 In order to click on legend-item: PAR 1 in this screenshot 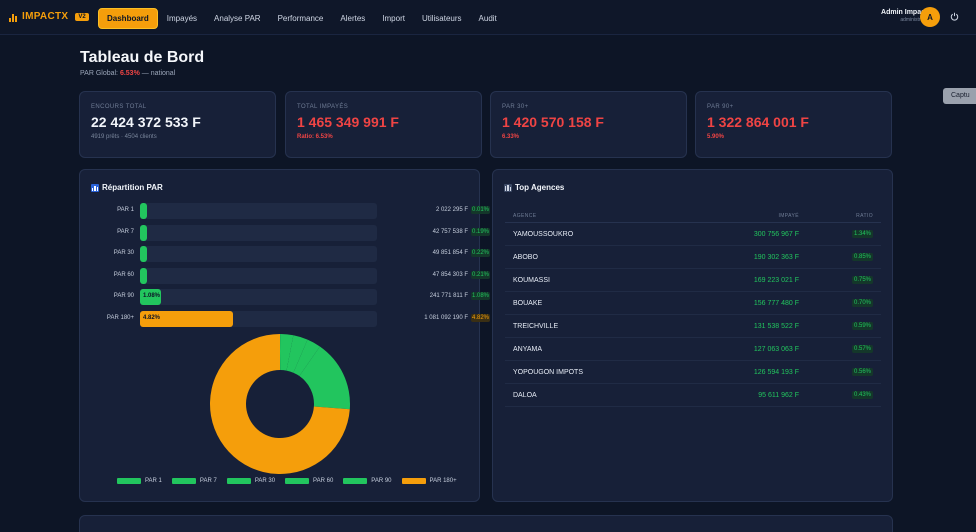, I will do `click(139, 481)`.